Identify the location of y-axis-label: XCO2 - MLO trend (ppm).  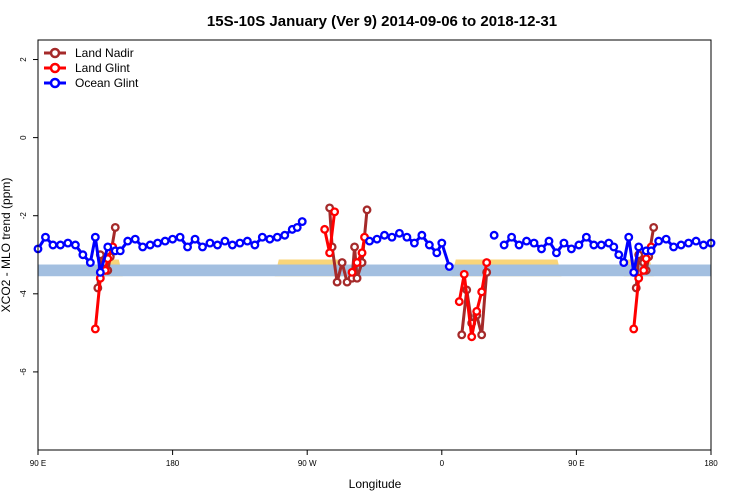
(6, 245).